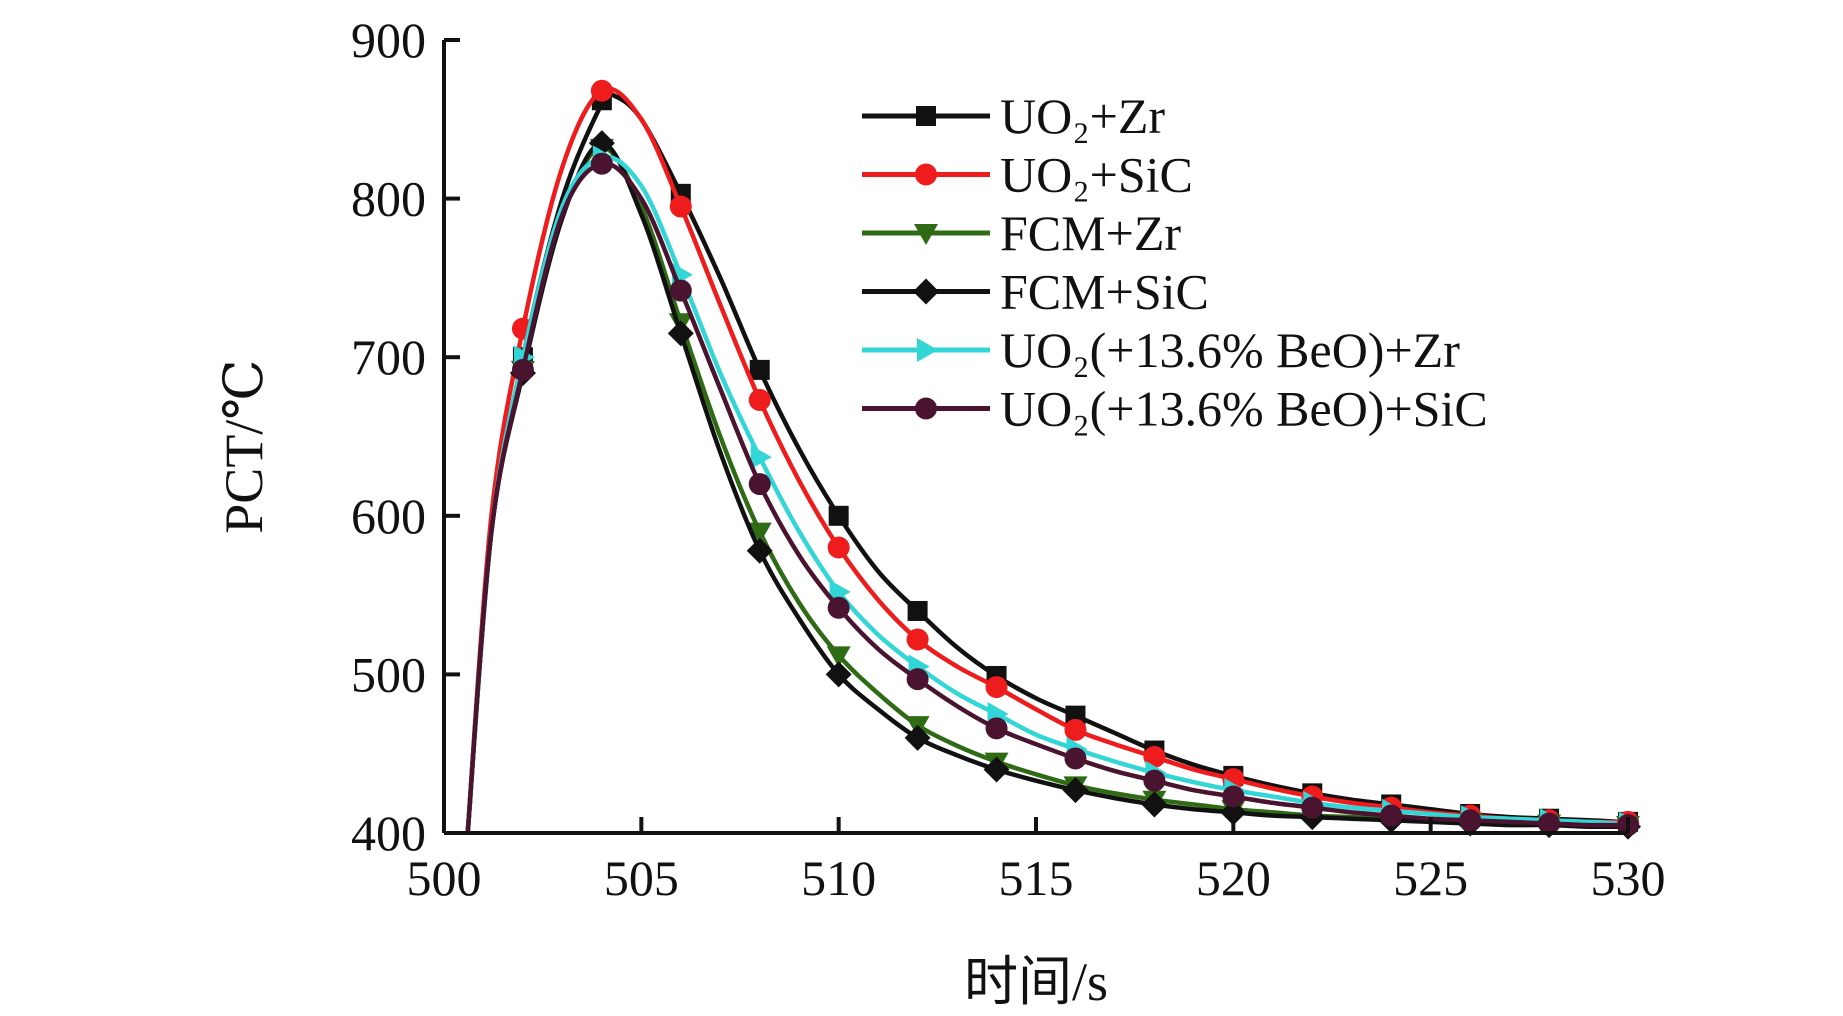 This screenshot has height=1016, width=1843. Describe the element at coordinates (1096, 175) in the screenshot. I see `legend-label: UO₂+SiC` at that location.